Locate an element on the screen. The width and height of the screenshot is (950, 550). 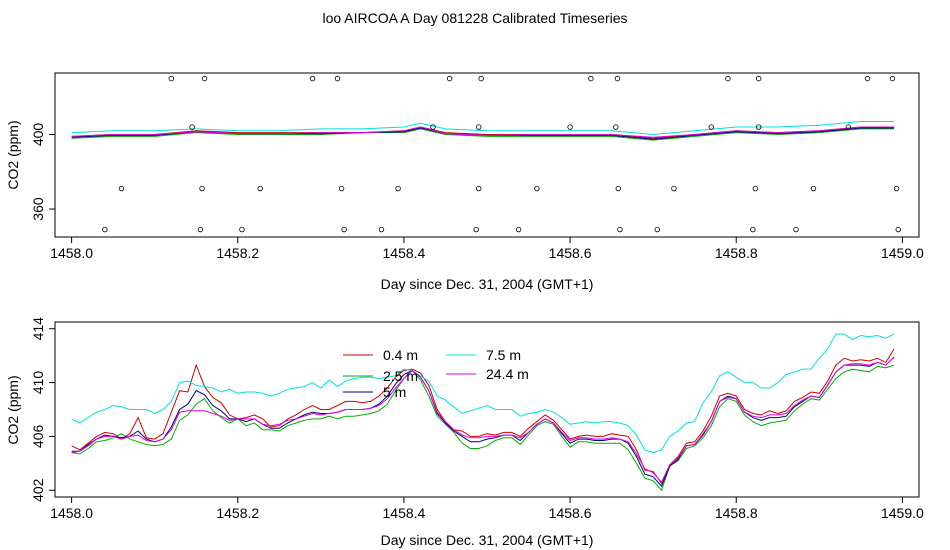
bottom-x-tick-label: 1458.8 is located at coordinates (736, 513).